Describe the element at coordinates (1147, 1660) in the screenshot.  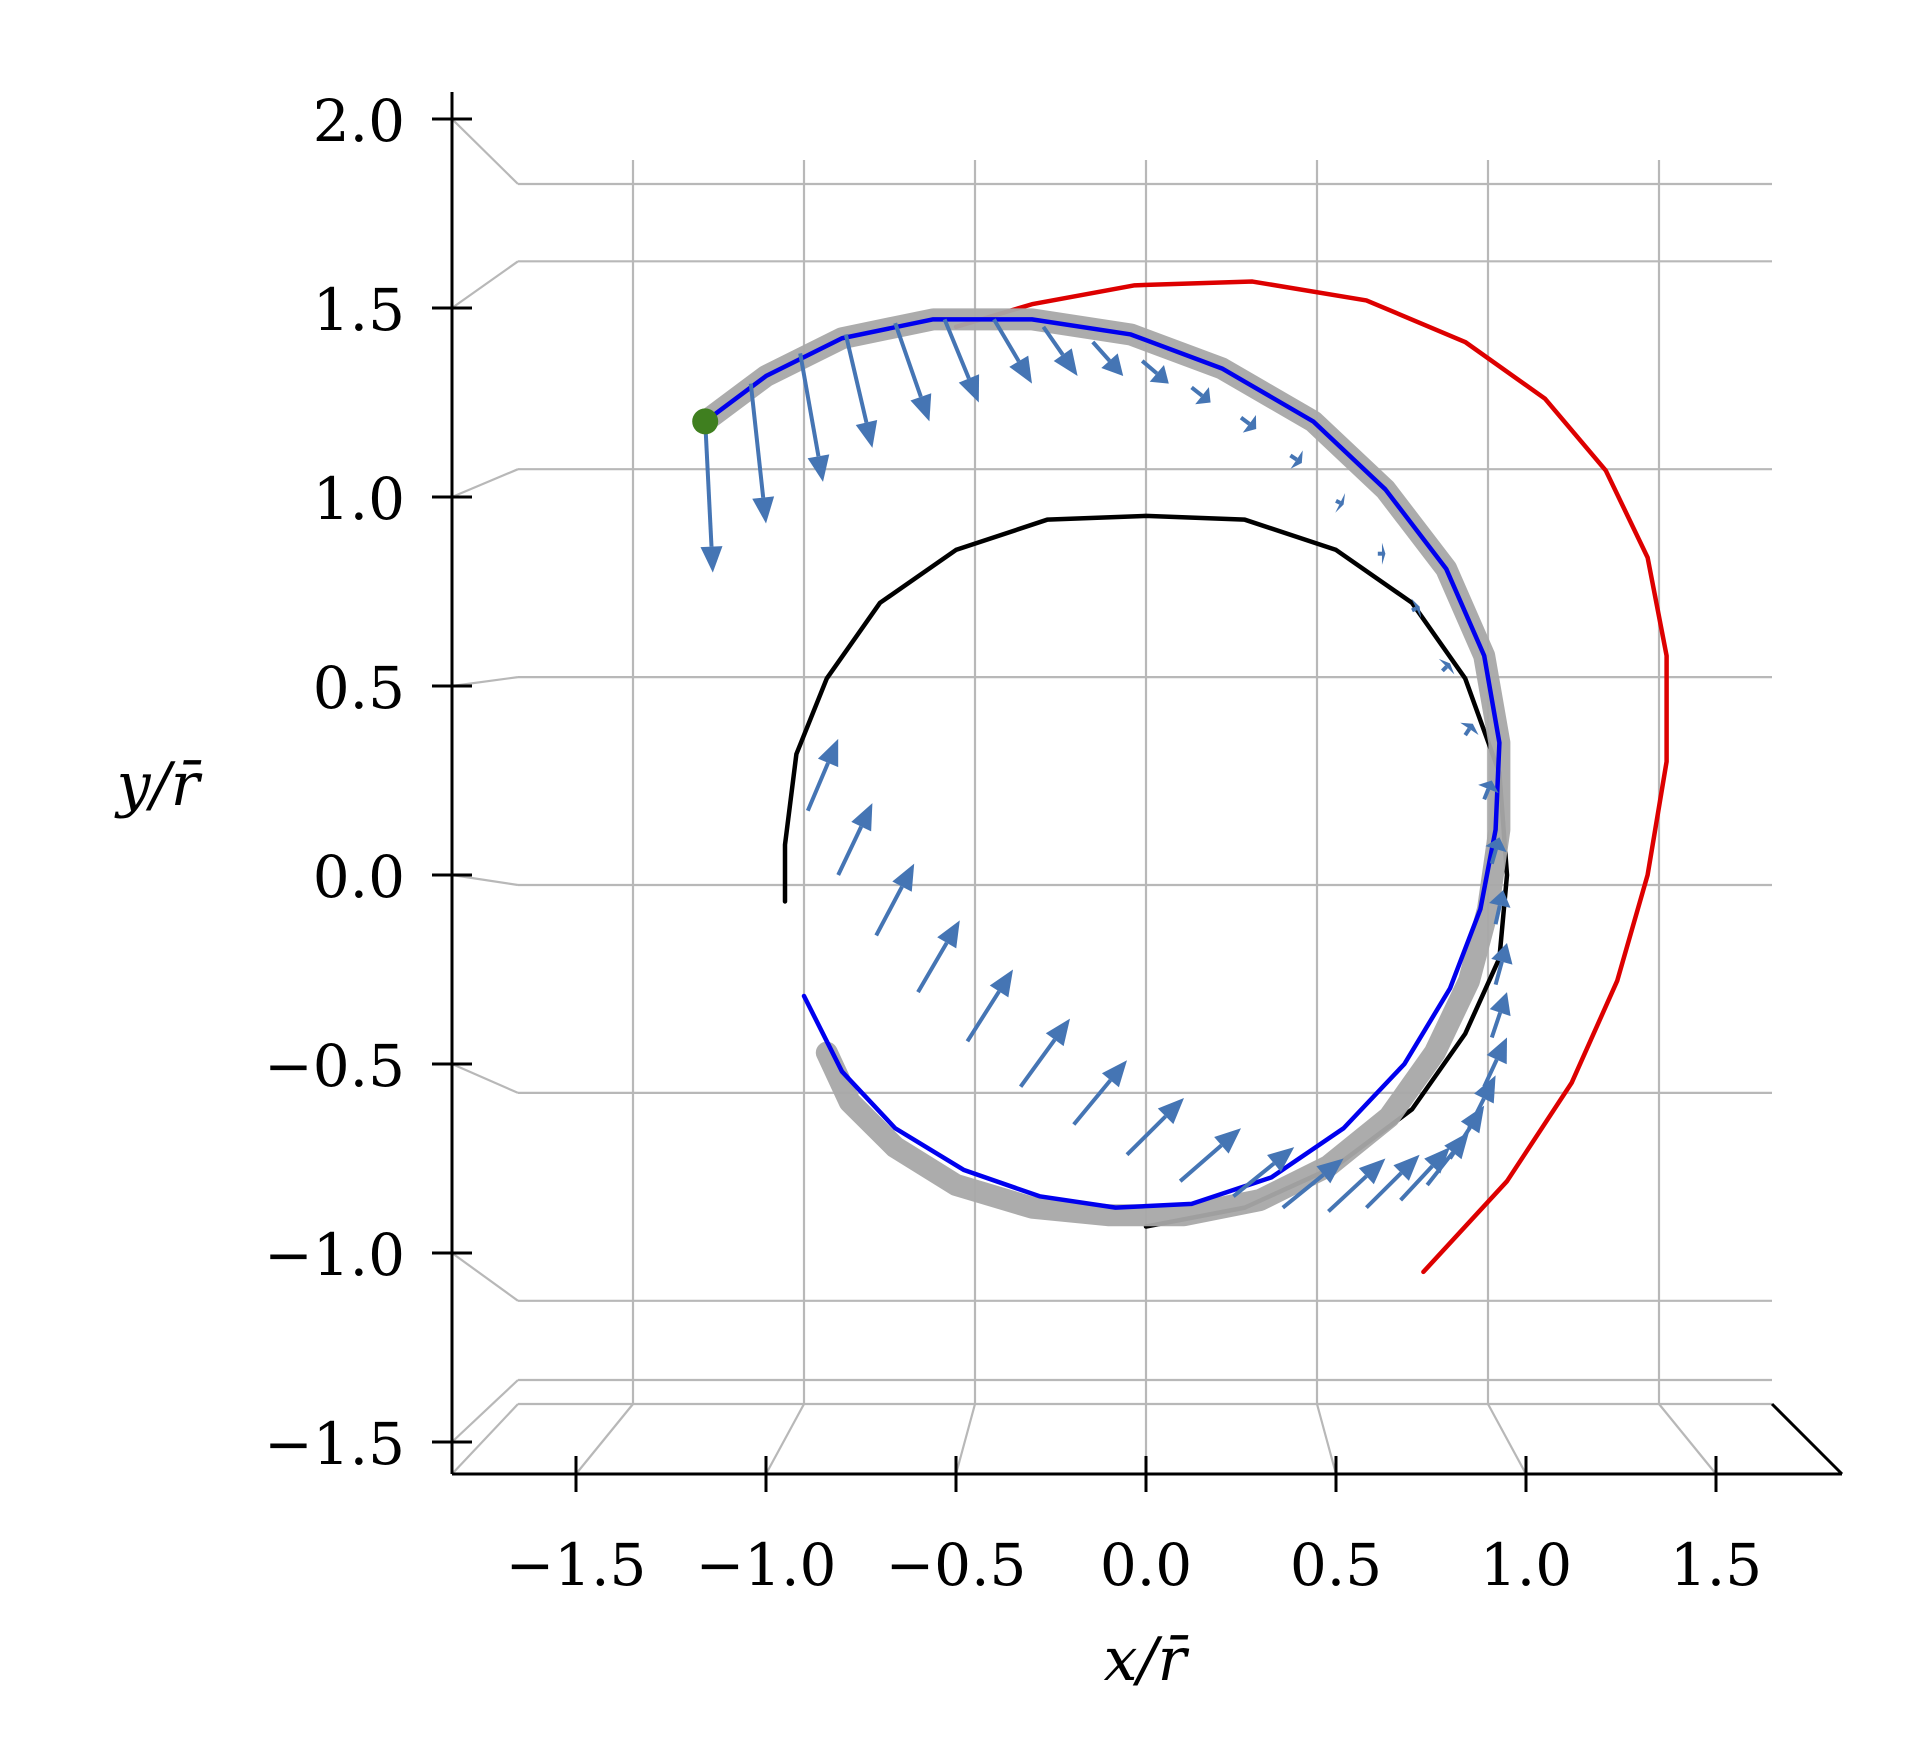
I see `x-axis-label: x/r̄` at that location.